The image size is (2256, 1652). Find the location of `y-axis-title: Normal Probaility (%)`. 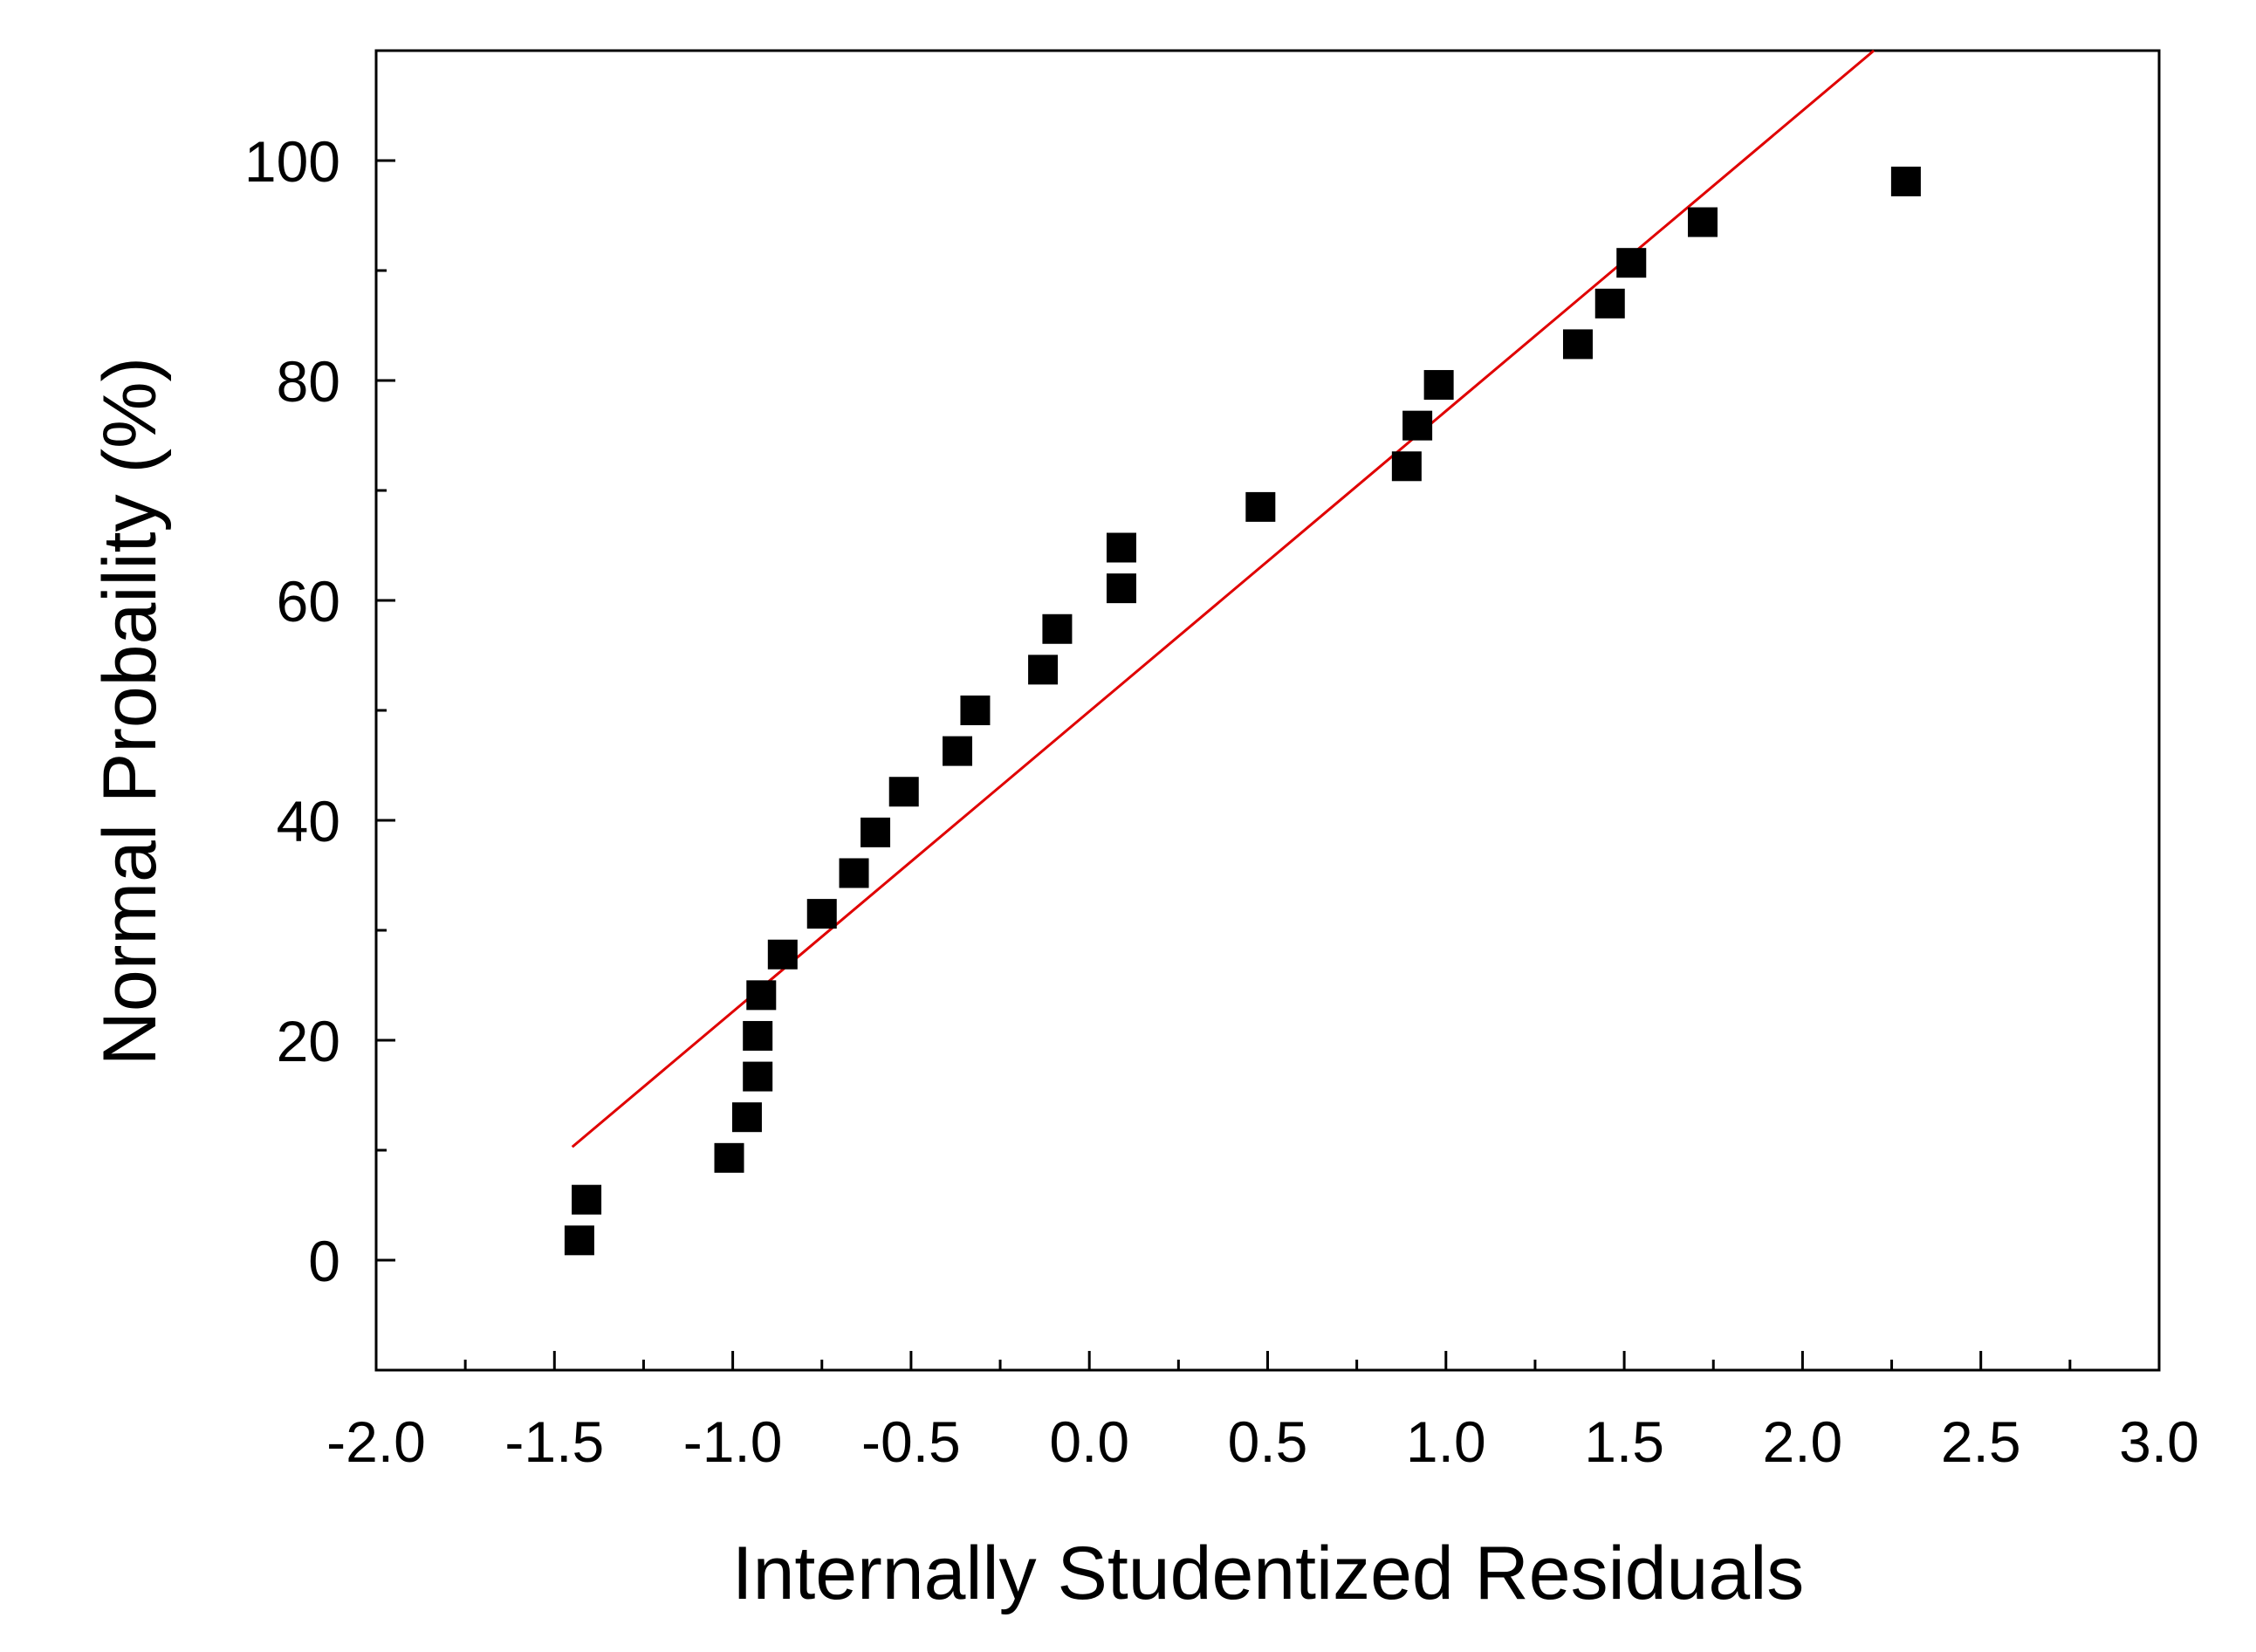

y-axis-title: Normal Probaility (%) is located at coordinates (130, 711).